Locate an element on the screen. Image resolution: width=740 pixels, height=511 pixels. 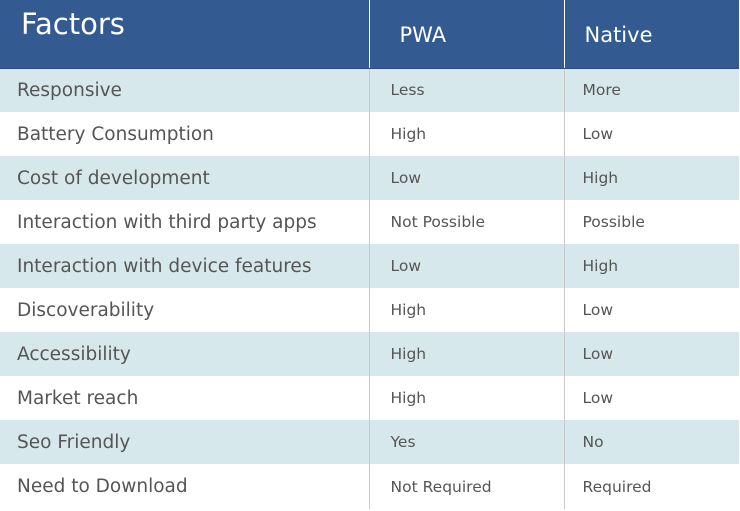
table-header: Factors PWA Native is located at coordinates (369, 34).